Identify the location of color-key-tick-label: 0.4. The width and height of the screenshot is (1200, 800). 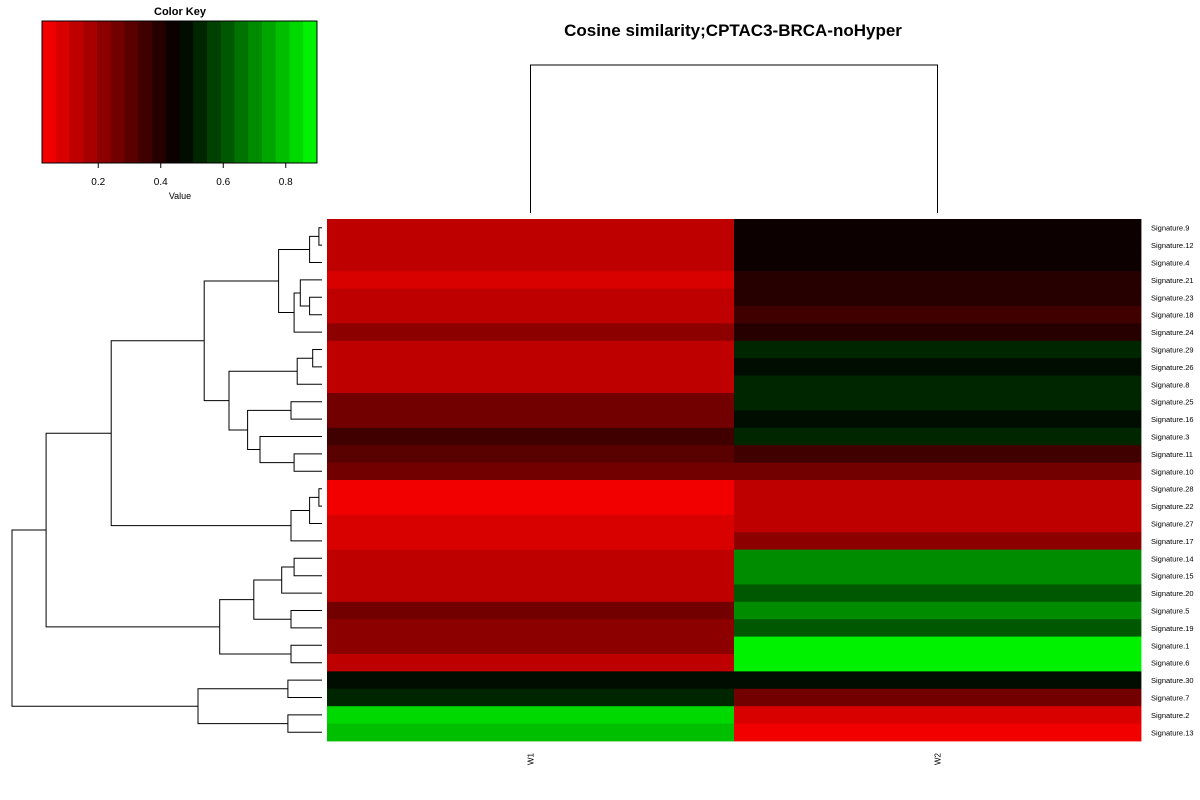
(161, 182).